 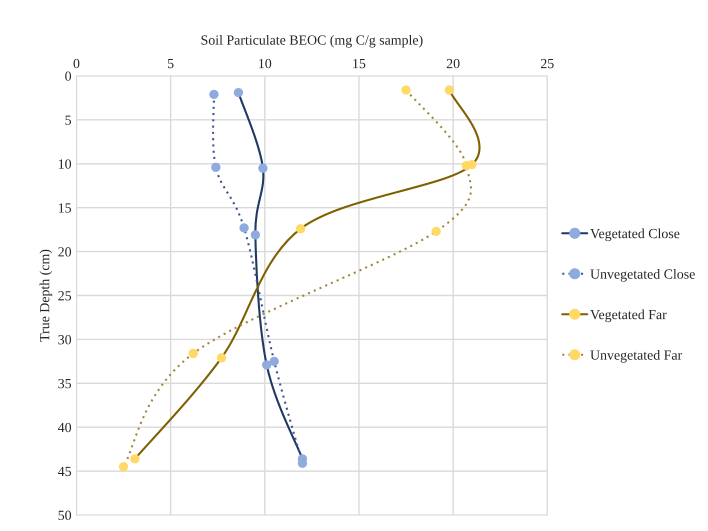 What do you see at coordinates (642, 275) in the screenshot?
I see `legend-label: Unvegetated Close` at bounding box center [642, 275].